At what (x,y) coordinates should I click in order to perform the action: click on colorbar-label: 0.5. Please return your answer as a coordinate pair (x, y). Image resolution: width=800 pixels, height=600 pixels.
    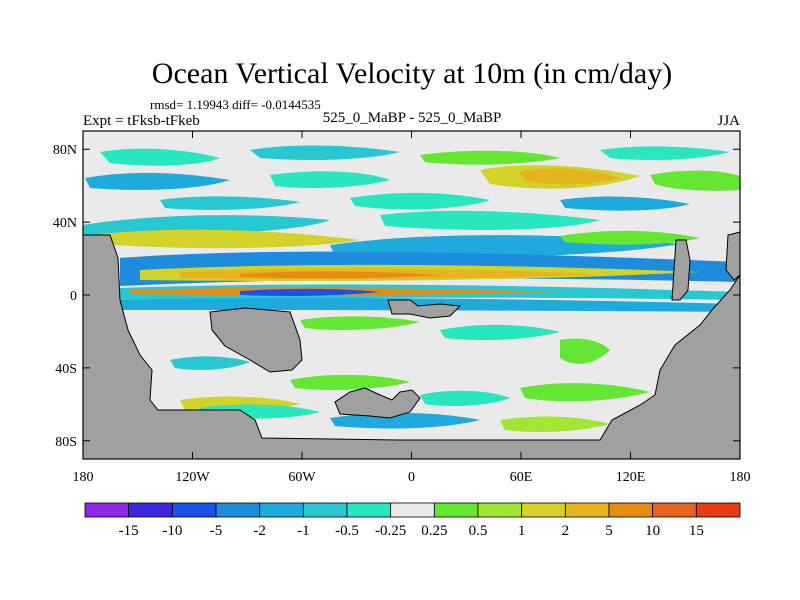
    Looking at the image, I should click on (478, 531).